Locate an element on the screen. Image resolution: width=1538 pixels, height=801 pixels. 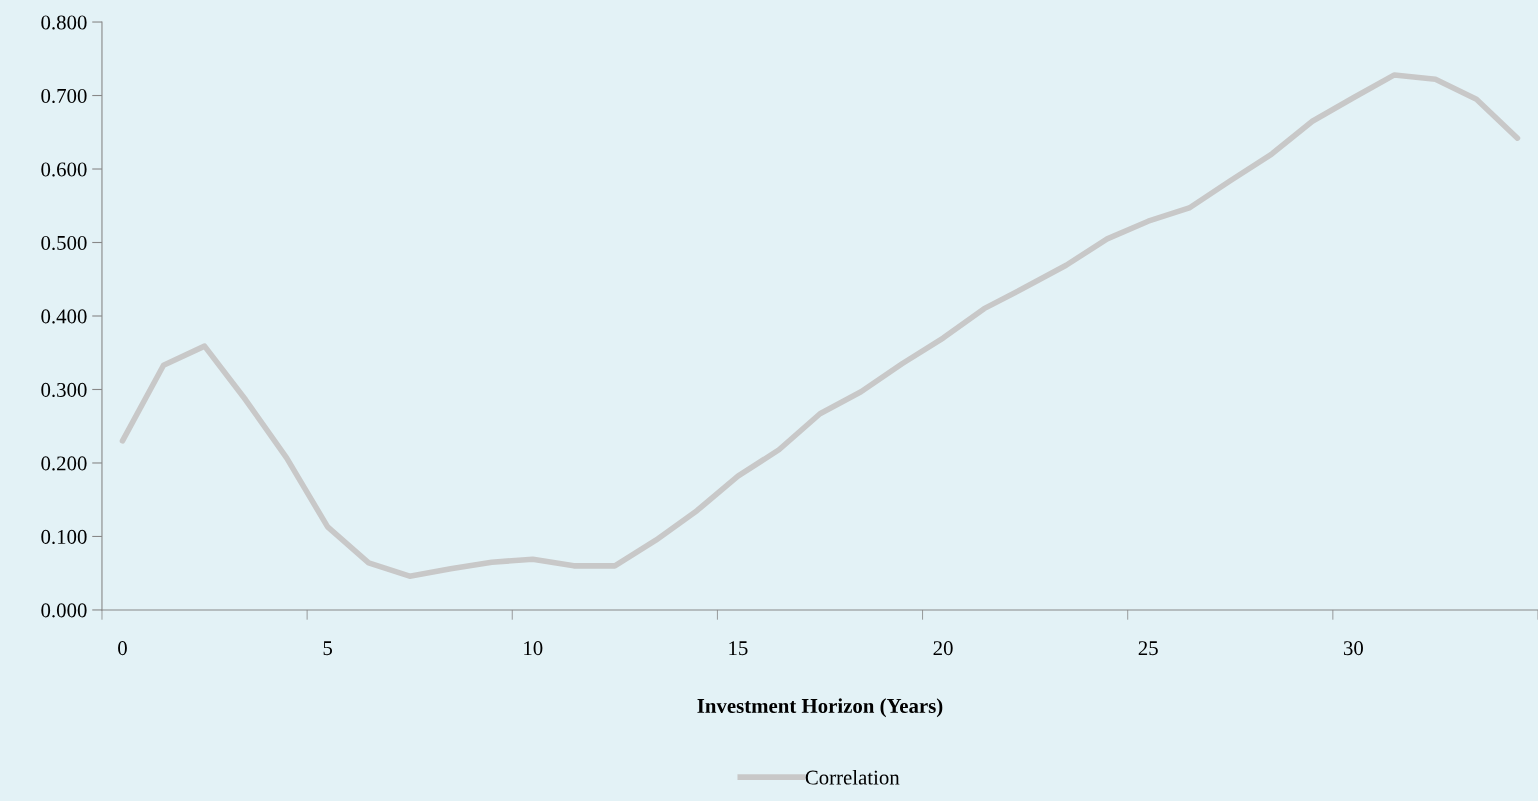
y-tick-label: 0.300 is located at coordinates (64, 390).